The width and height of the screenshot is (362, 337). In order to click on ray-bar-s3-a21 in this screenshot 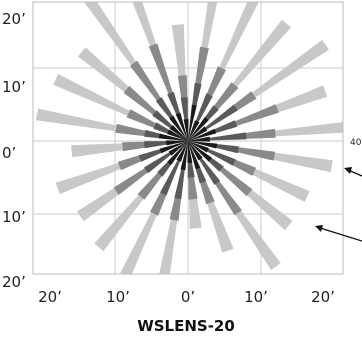, I will do `click(200, 151)`.